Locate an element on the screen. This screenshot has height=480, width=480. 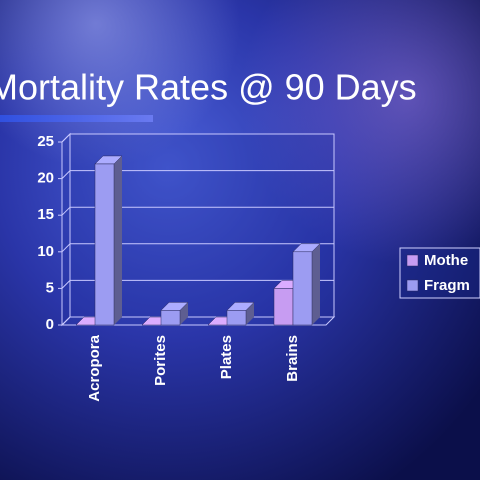
title-rule is located at coordinates (76, 118).